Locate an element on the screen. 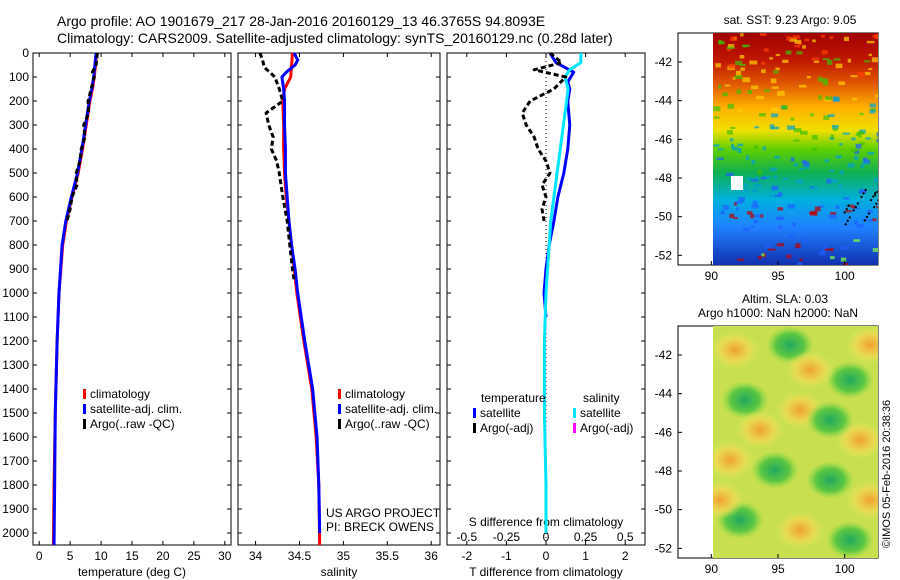 The image size is (900, 580). y-tick-label: 2000 is located at coordinates (15, 533).